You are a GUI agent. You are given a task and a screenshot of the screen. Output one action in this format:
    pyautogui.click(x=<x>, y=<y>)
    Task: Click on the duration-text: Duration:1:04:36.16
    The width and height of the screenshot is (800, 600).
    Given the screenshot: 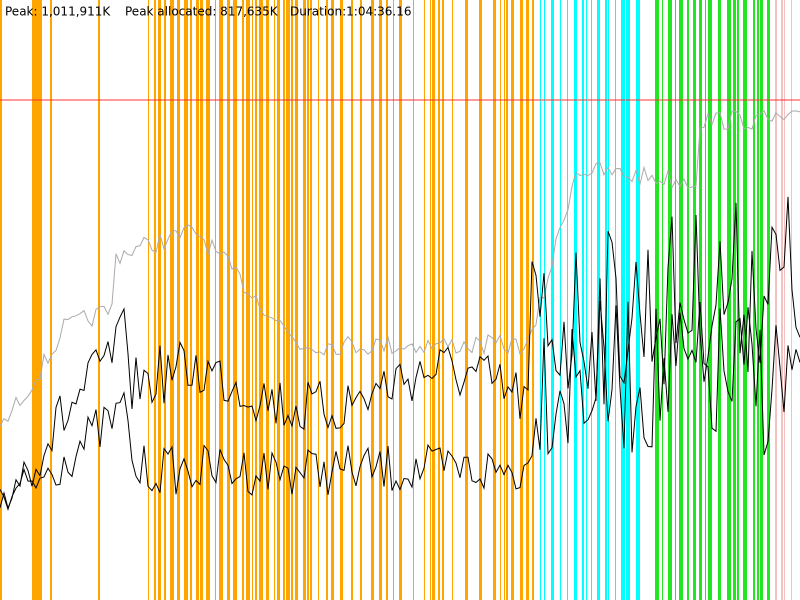 What is the action you would take?
    pyautogui.click(x=351, y=12)
    